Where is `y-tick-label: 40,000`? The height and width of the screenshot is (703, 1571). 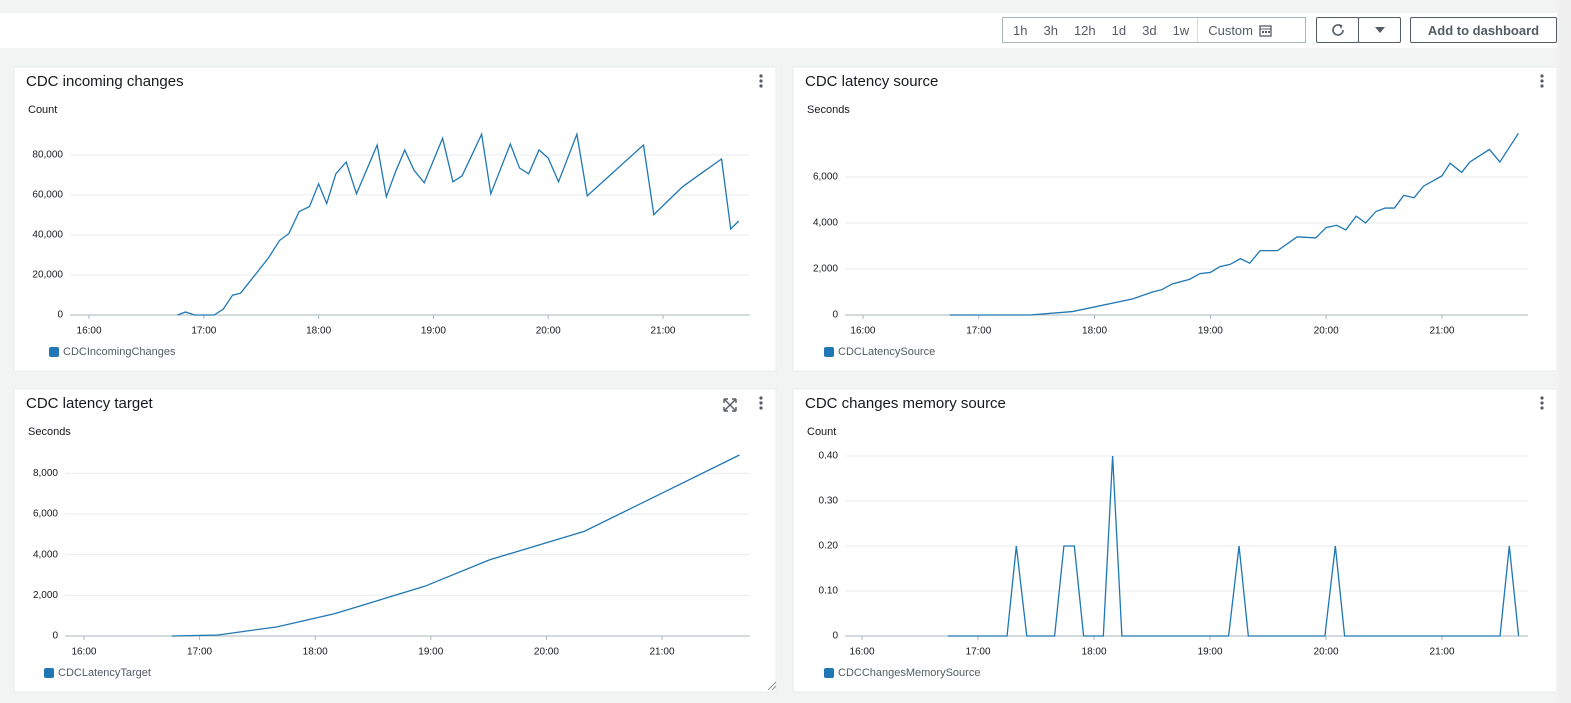
y-tick-label: 40,000 is located at coordinates (47, 235).